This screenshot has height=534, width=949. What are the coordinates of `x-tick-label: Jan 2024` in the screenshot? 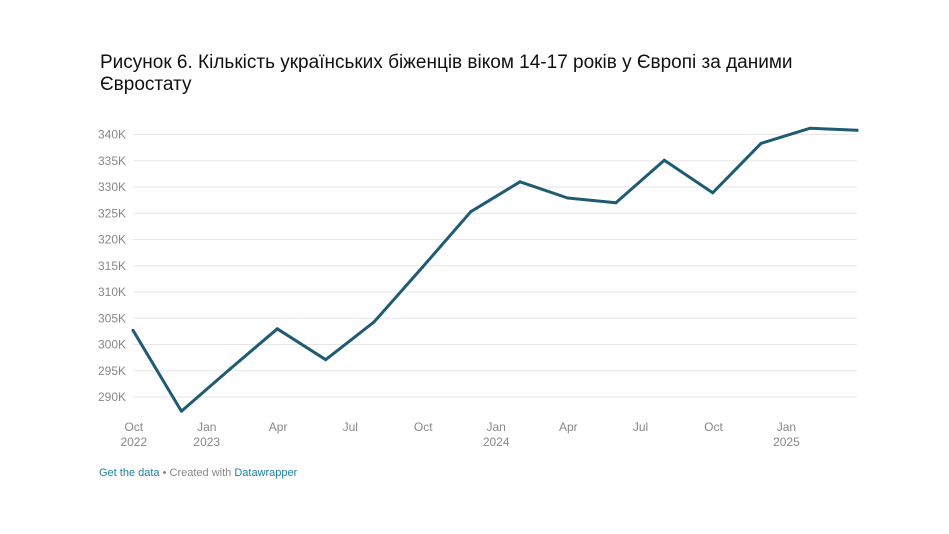 It's located at (496, 434).